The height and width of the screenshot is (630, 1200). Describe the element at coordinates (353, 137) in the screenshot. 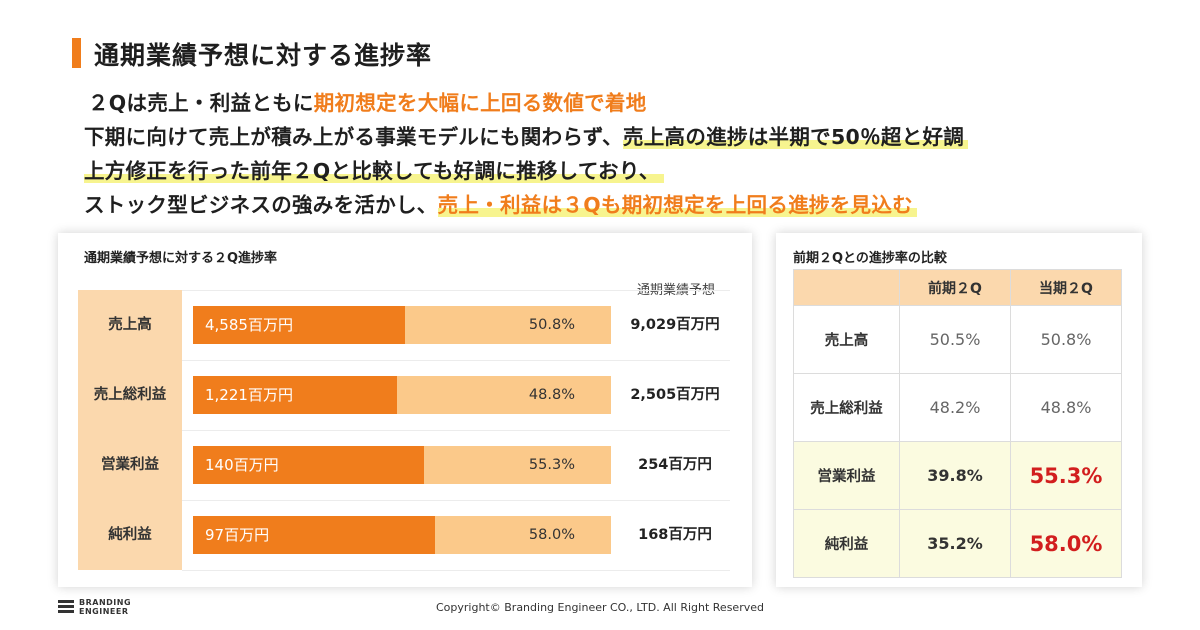

I see `message-line-2-text: 下期に向けて売上が積み上がる事業モデルにも関わらず、` at that location.